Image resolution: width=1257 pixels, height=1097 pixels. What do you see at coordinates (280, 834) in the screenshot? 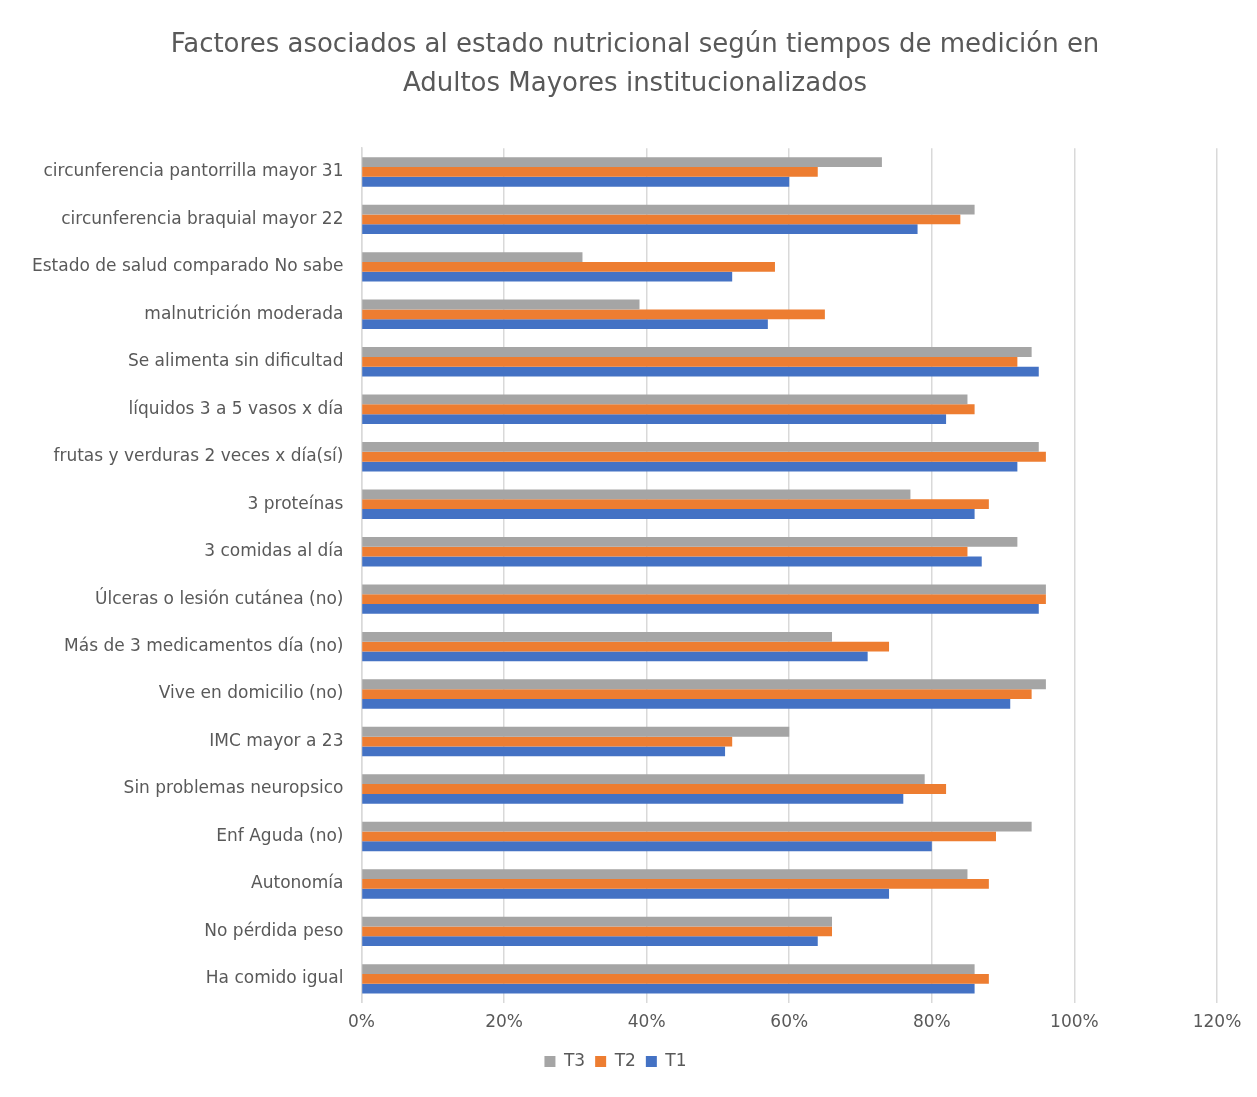
I see `y-tick-label: Enf Aguda (no)` at bounding box center [280, 834].